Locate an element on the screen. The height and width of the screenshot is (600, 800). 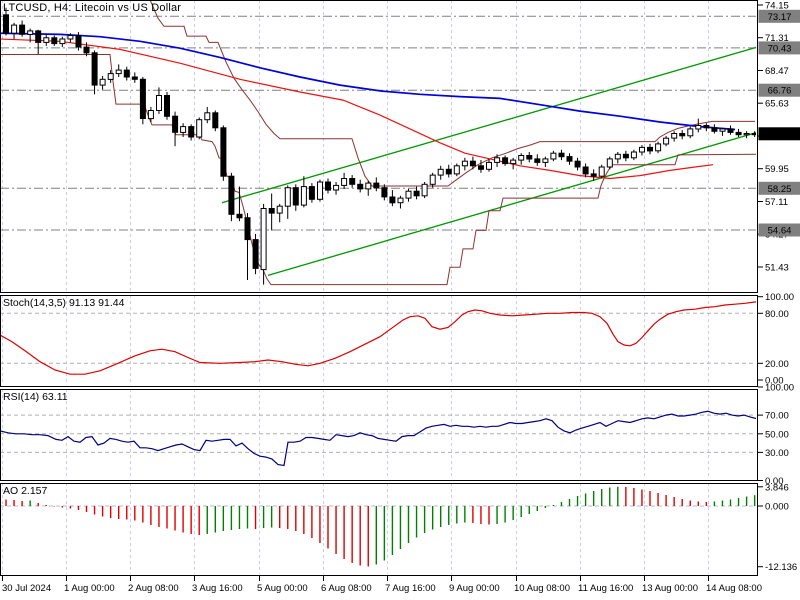
stoch-panel is located at coordinates (378, 340).